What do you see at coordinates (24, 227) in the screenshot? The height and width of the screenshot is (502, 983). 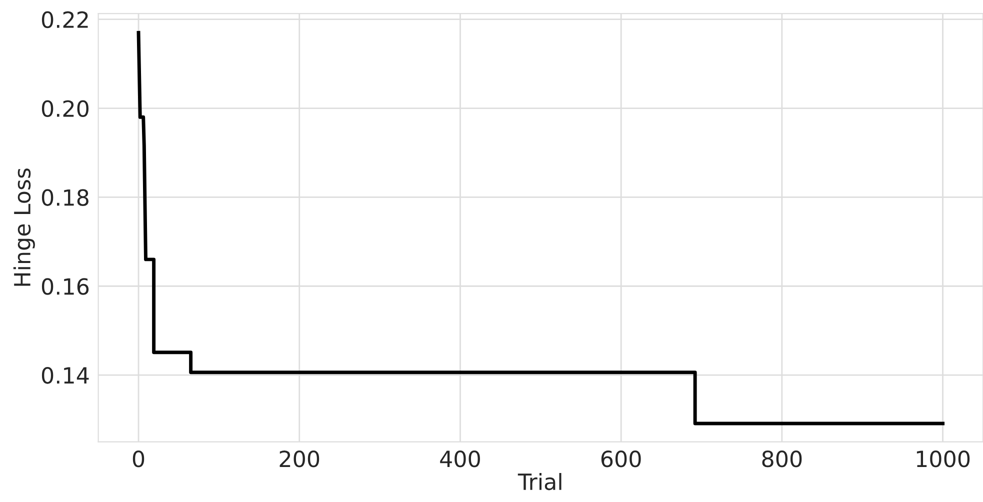 I see `y-axis-title: Hinge Loss` at bounding box center [24, 227].